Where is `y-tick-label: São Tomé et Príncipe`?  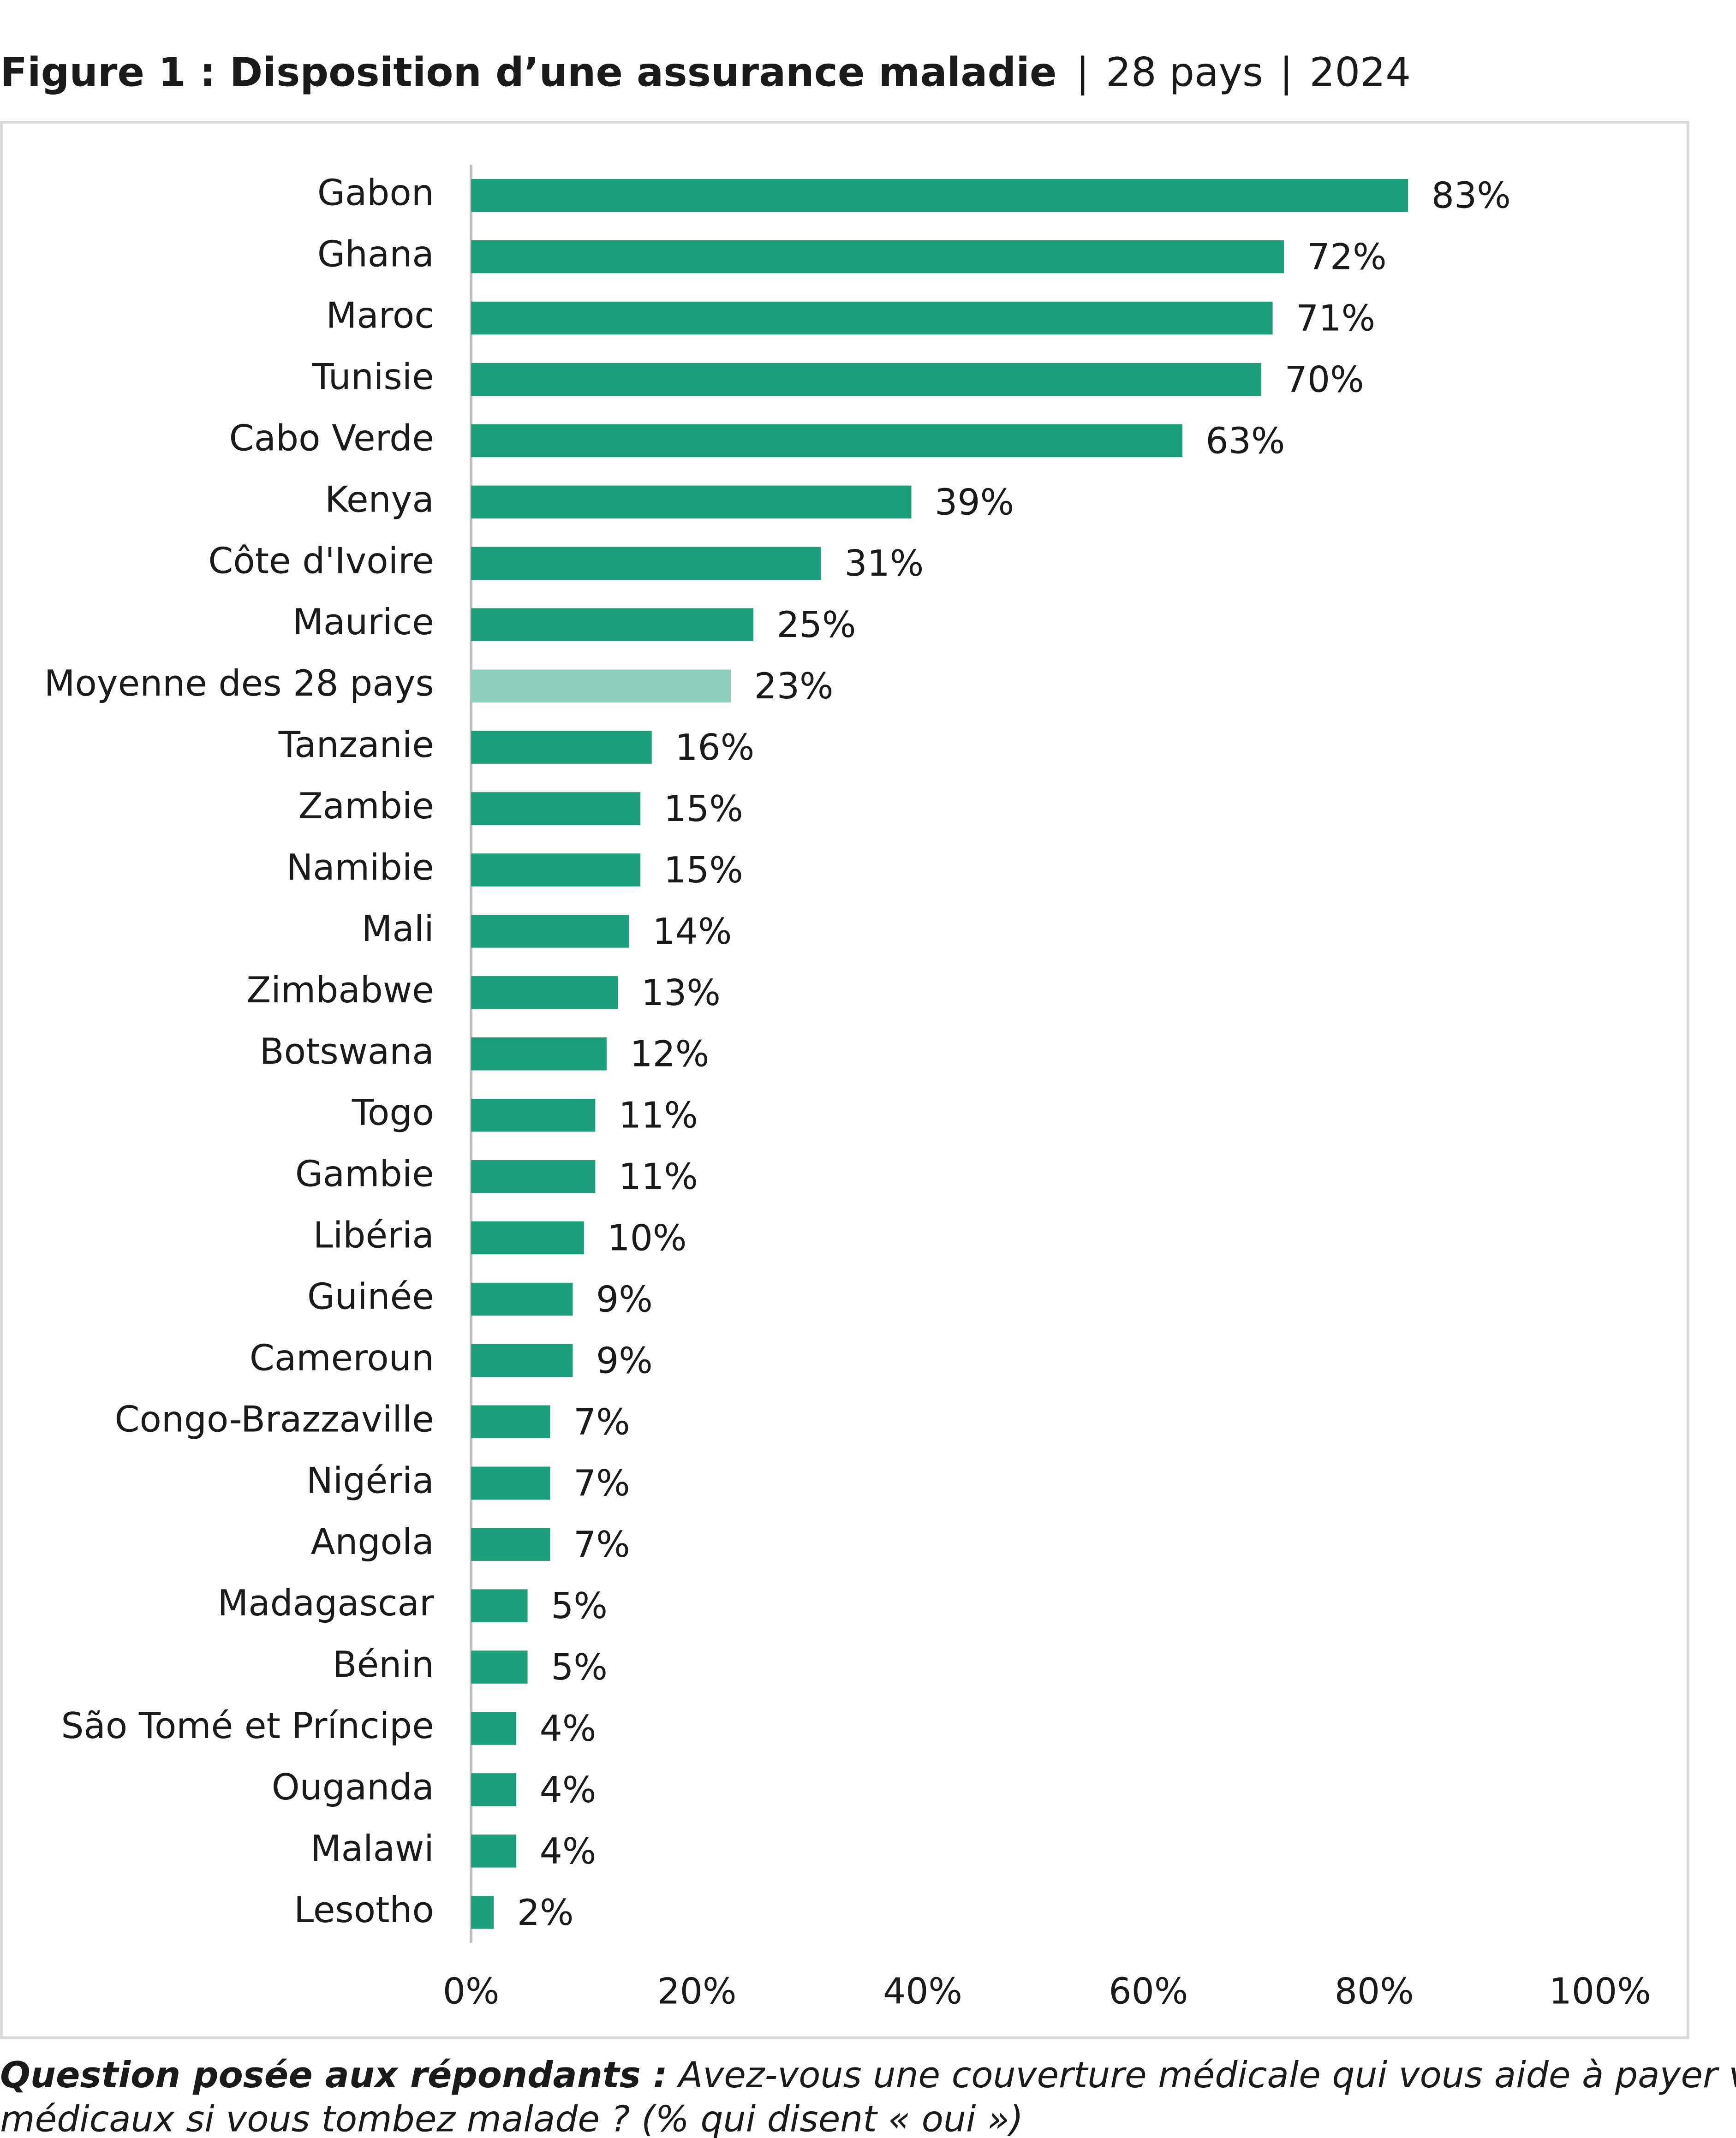 y-tick-label: São Tomé et Príncipe is located at coordinates (248, 1726).